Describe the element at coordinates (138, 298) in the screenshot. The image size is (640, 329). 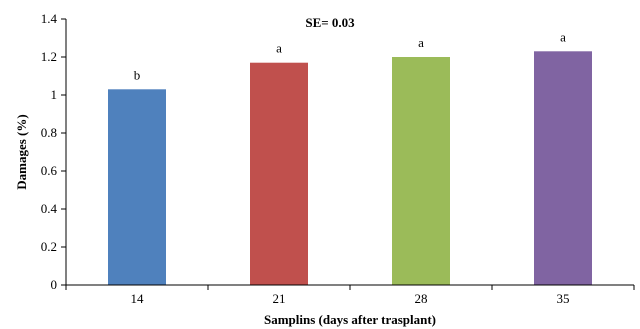
I see `x-tick-label: 14` at that location.